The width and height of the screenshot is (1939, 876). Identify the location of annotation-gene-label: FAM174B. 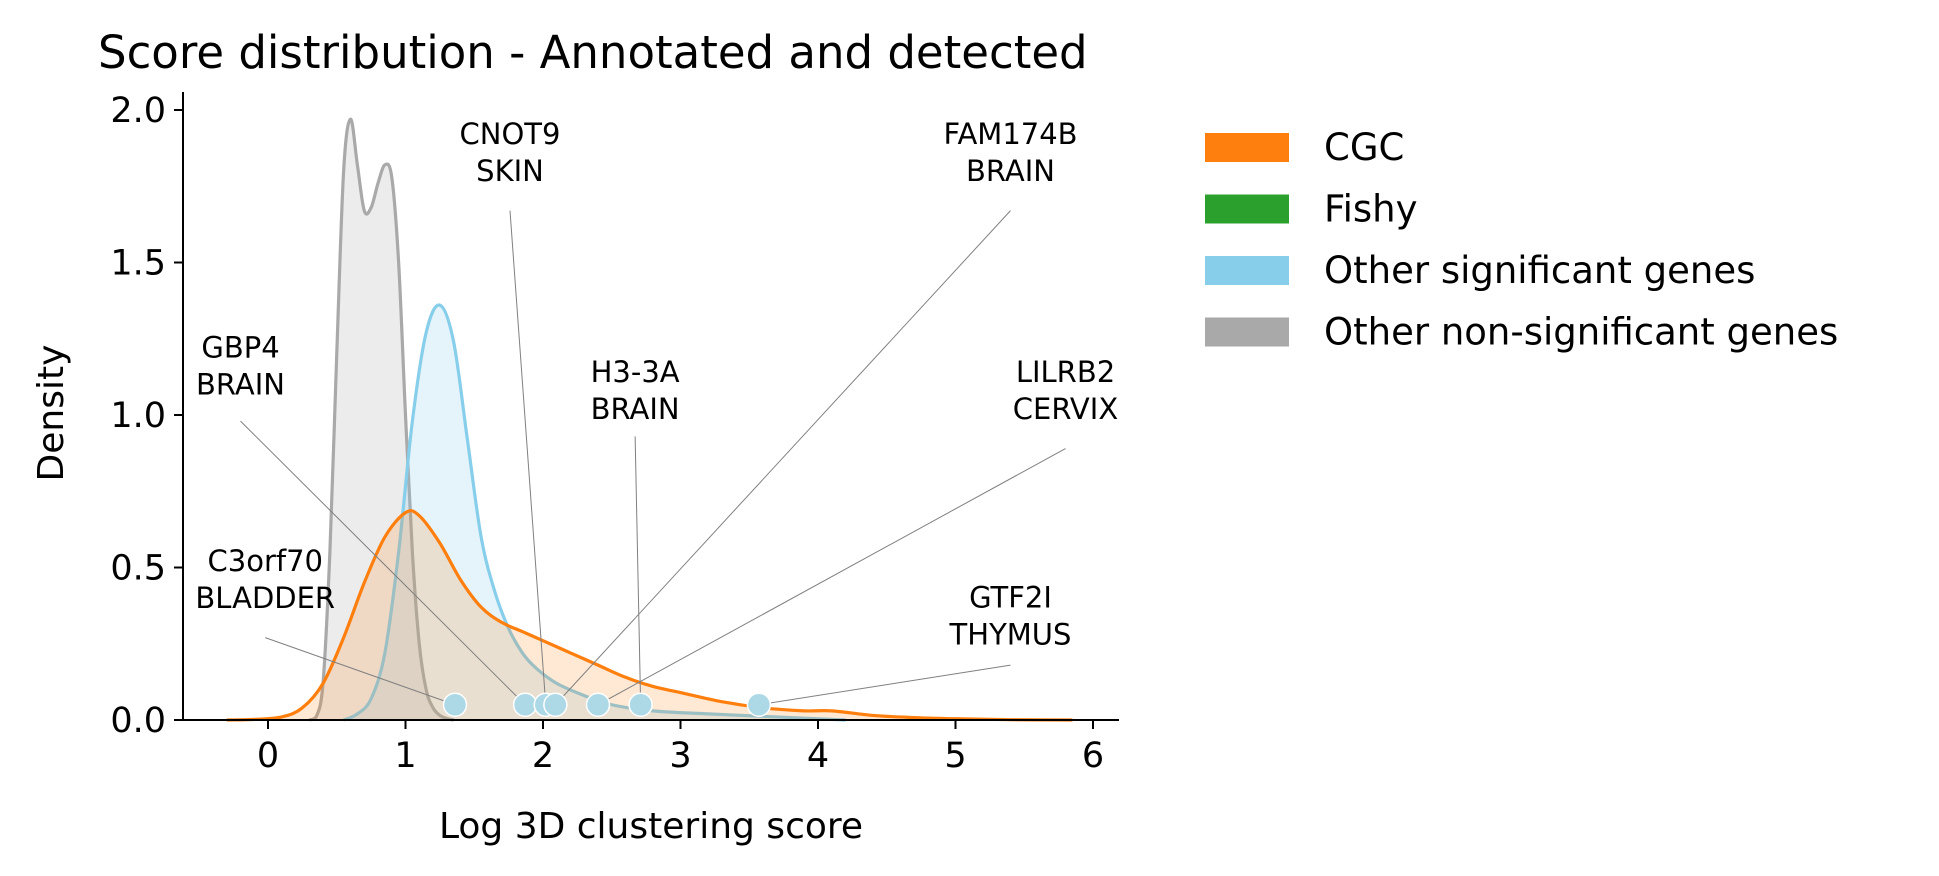
(1010, 134).